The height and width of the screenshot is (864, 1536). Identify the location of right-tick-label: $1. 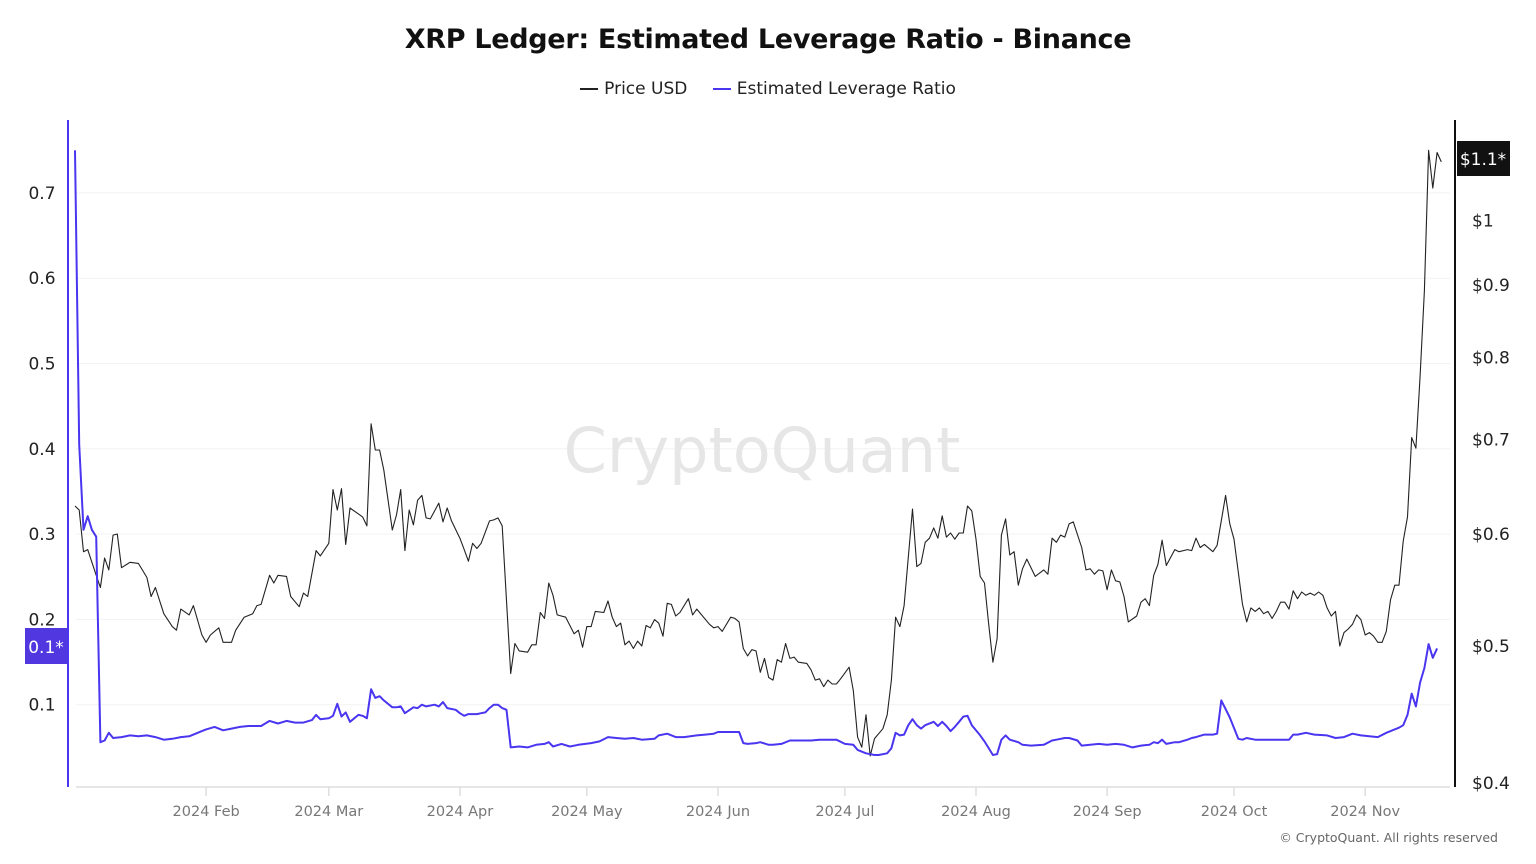
(1483, 221).